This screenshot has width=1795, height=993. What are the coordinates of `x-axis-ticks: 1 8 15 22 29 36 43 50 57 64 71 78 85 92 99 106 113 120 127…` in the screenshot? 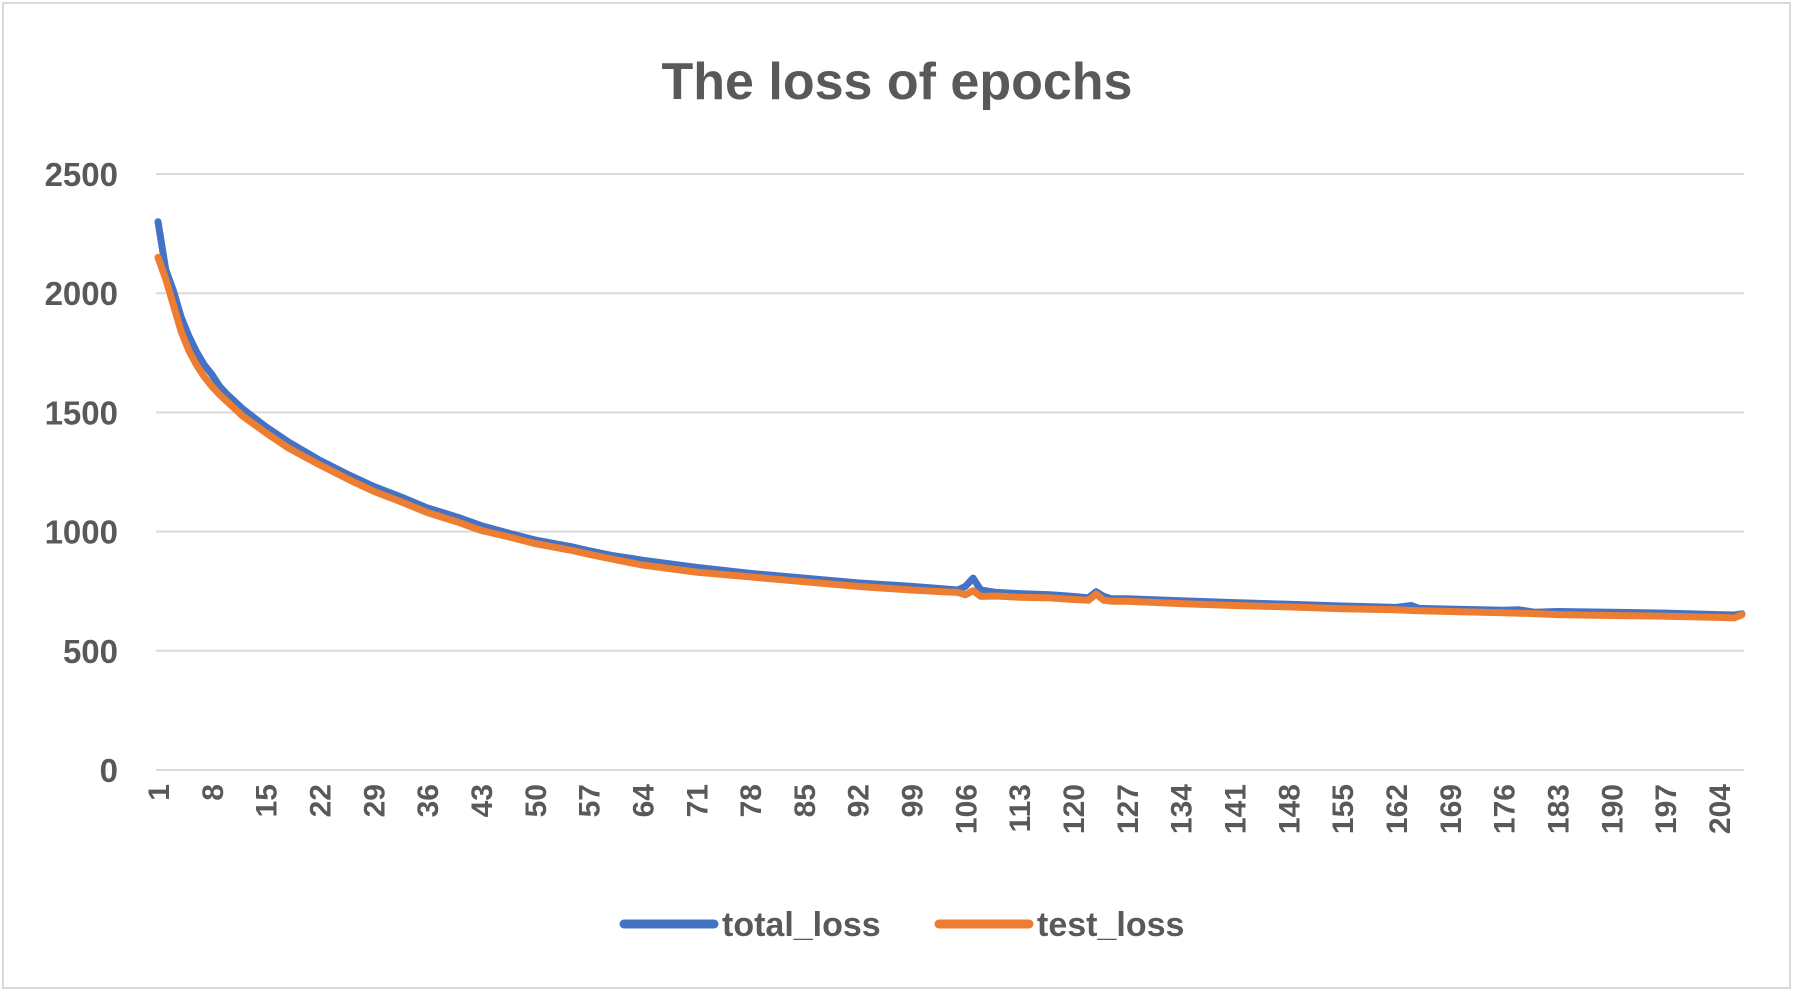 It's located at (940, 809).